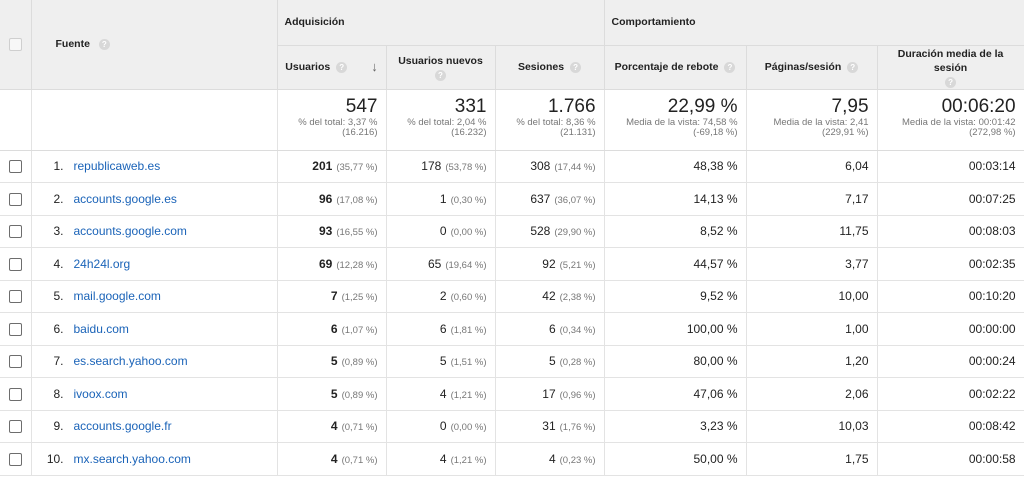 This screenshot has height=478, width=1024. I want to click on new-users-pct: (0,00 %), so click(468, 428).